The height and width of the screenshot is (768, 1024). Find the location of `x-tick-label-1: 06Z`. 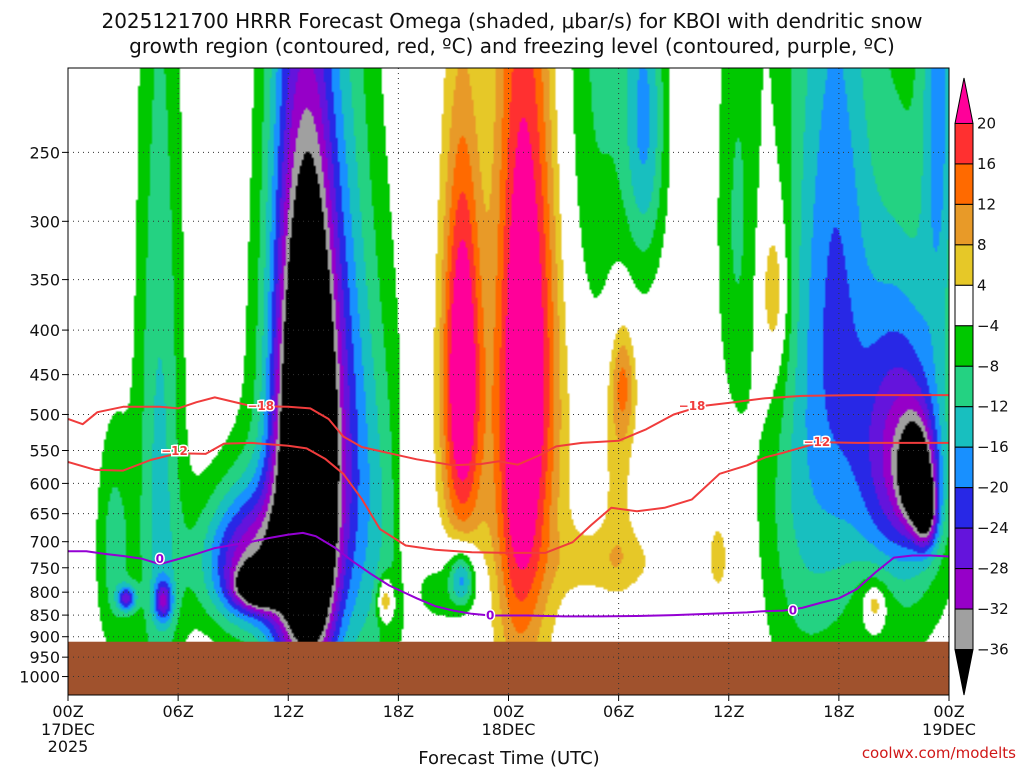

x-tick-label-1: 06Z is located at coordinates (177, 711).